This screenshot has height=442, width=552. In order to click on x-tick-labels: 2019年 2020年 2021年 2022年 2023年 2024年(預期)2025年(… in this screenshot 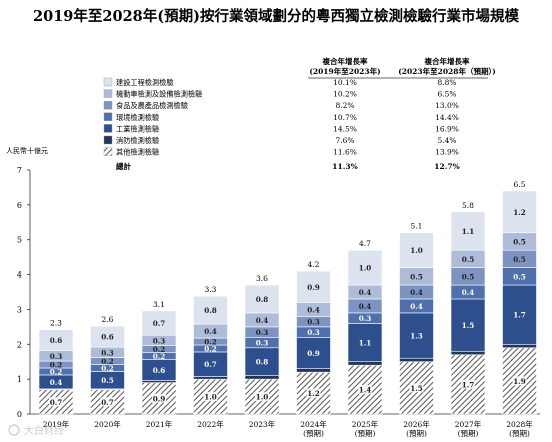, I will do `click(288, 428)`.